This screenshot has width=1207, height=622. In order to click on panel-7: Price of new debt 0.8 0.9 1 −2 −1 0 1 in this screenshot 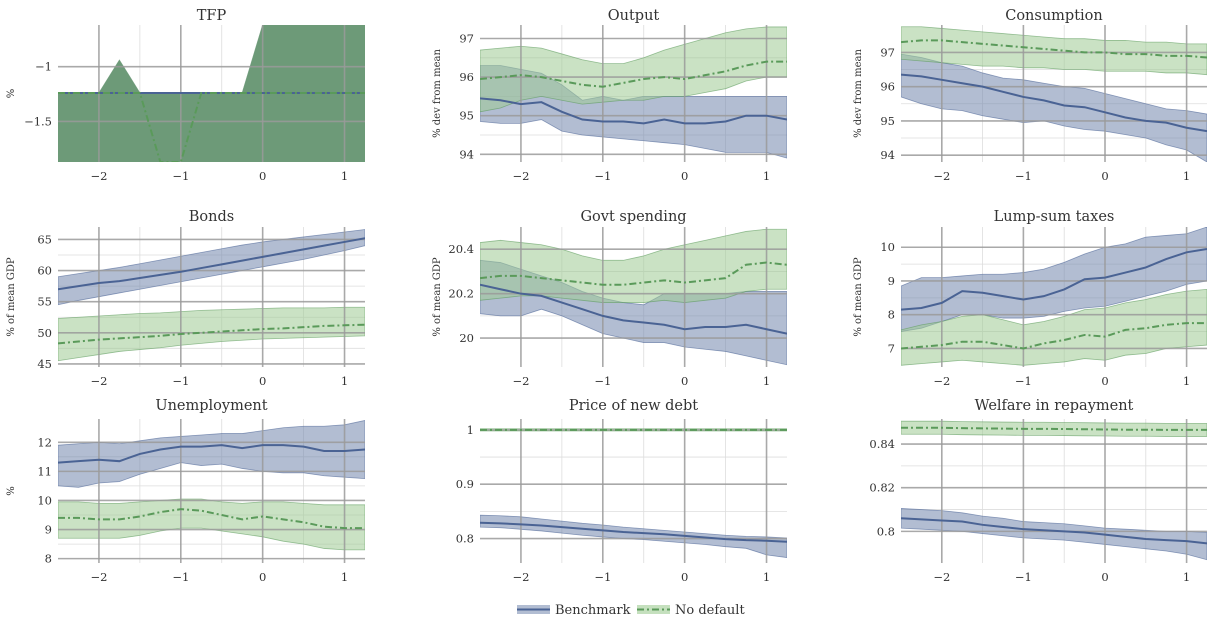, I will do `click(621, 491)`.